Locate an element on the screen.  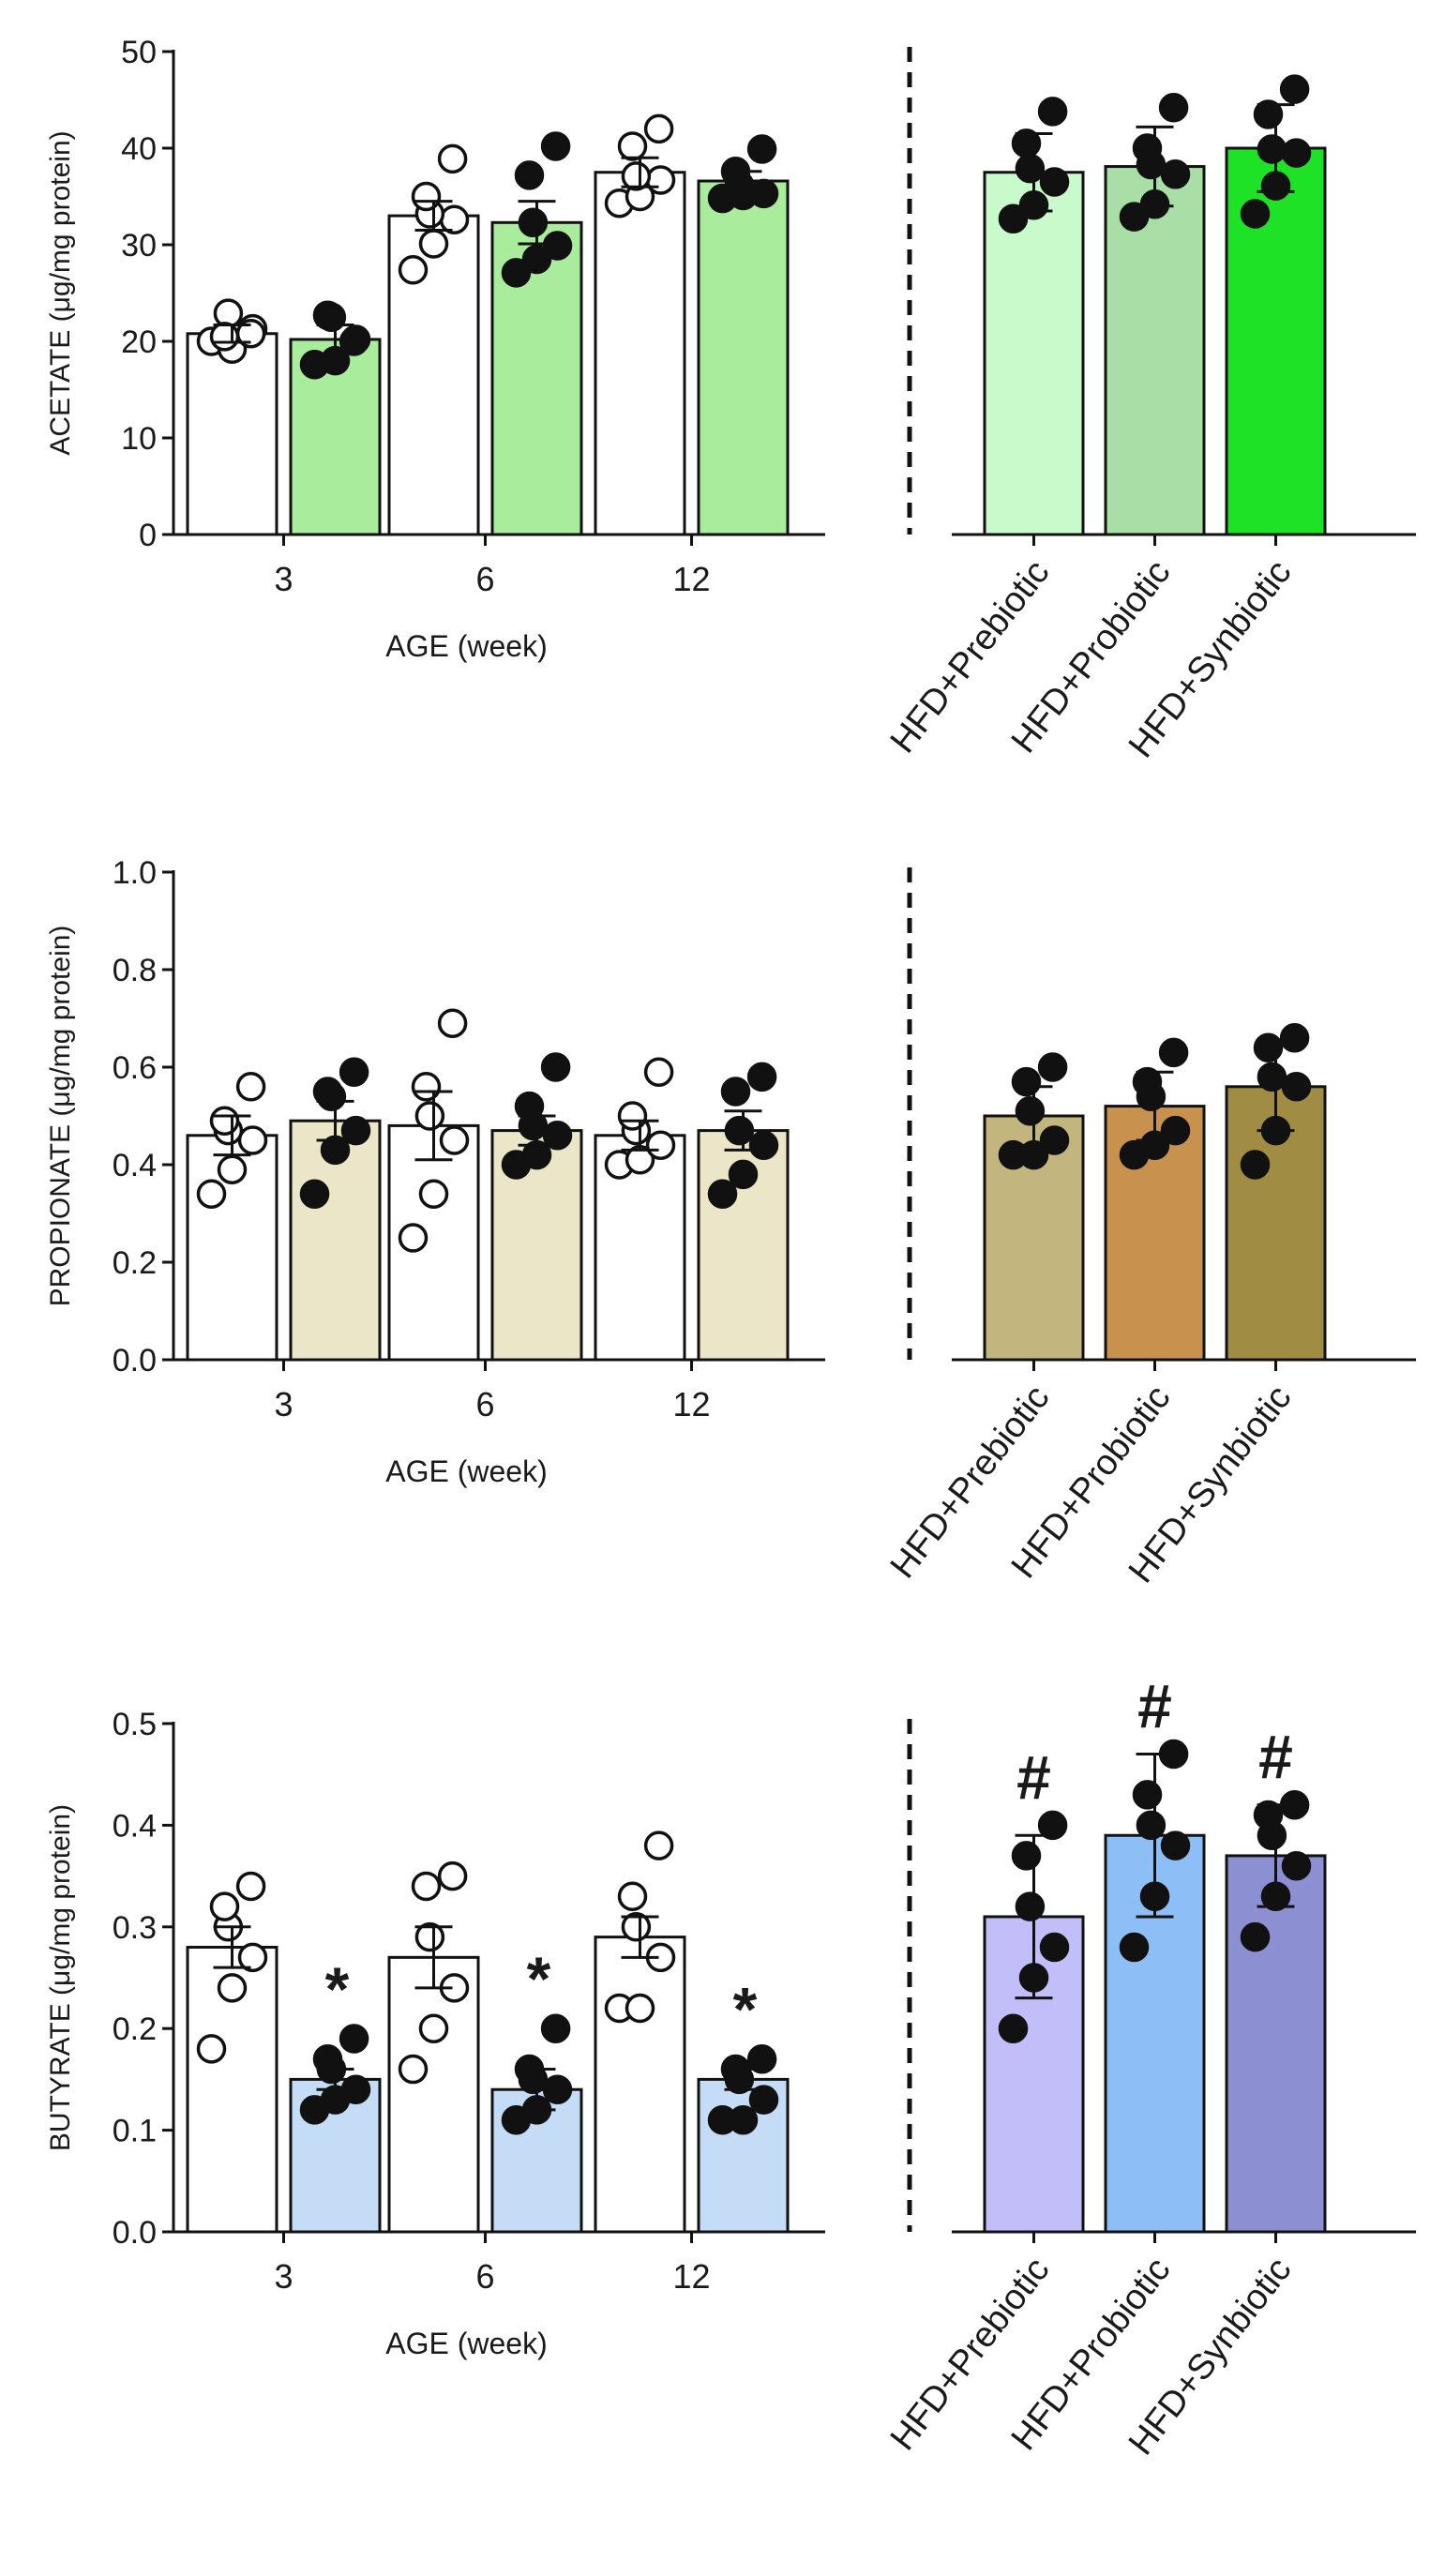
acetate-12wk-control-bar is located at coordinates (640, 353).